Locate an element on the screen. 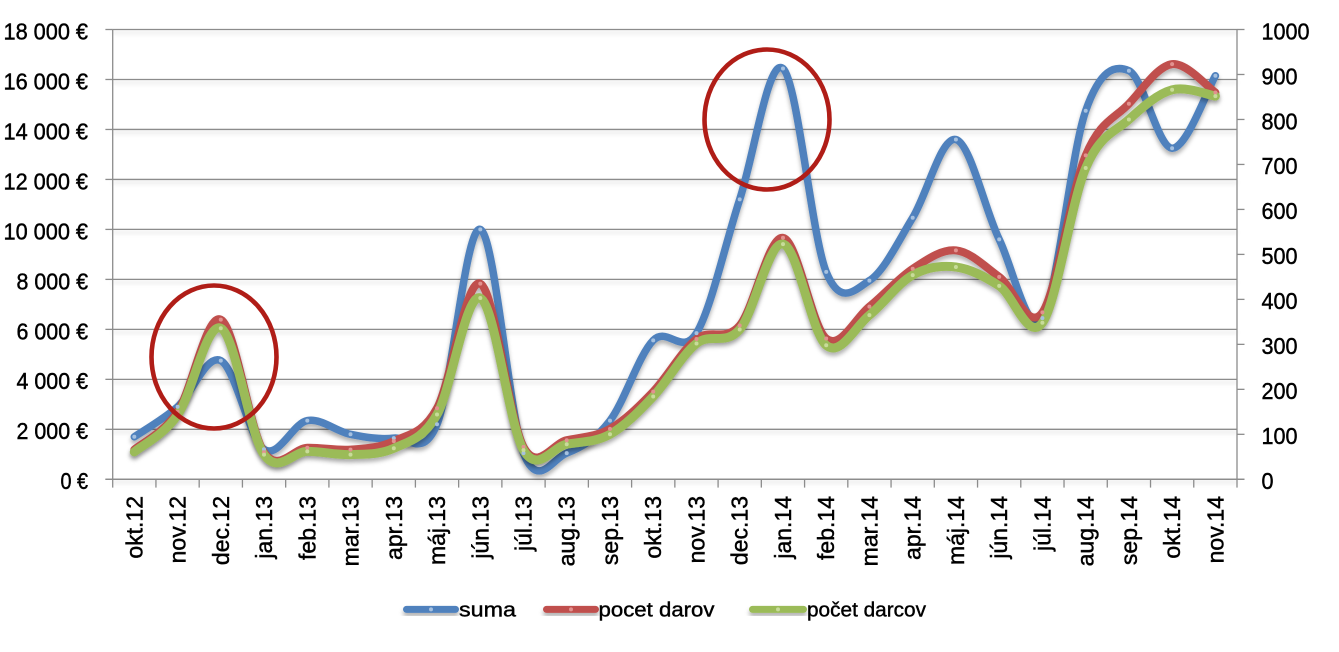  svg-text: apr.13 is located at coordinates (394, 528).